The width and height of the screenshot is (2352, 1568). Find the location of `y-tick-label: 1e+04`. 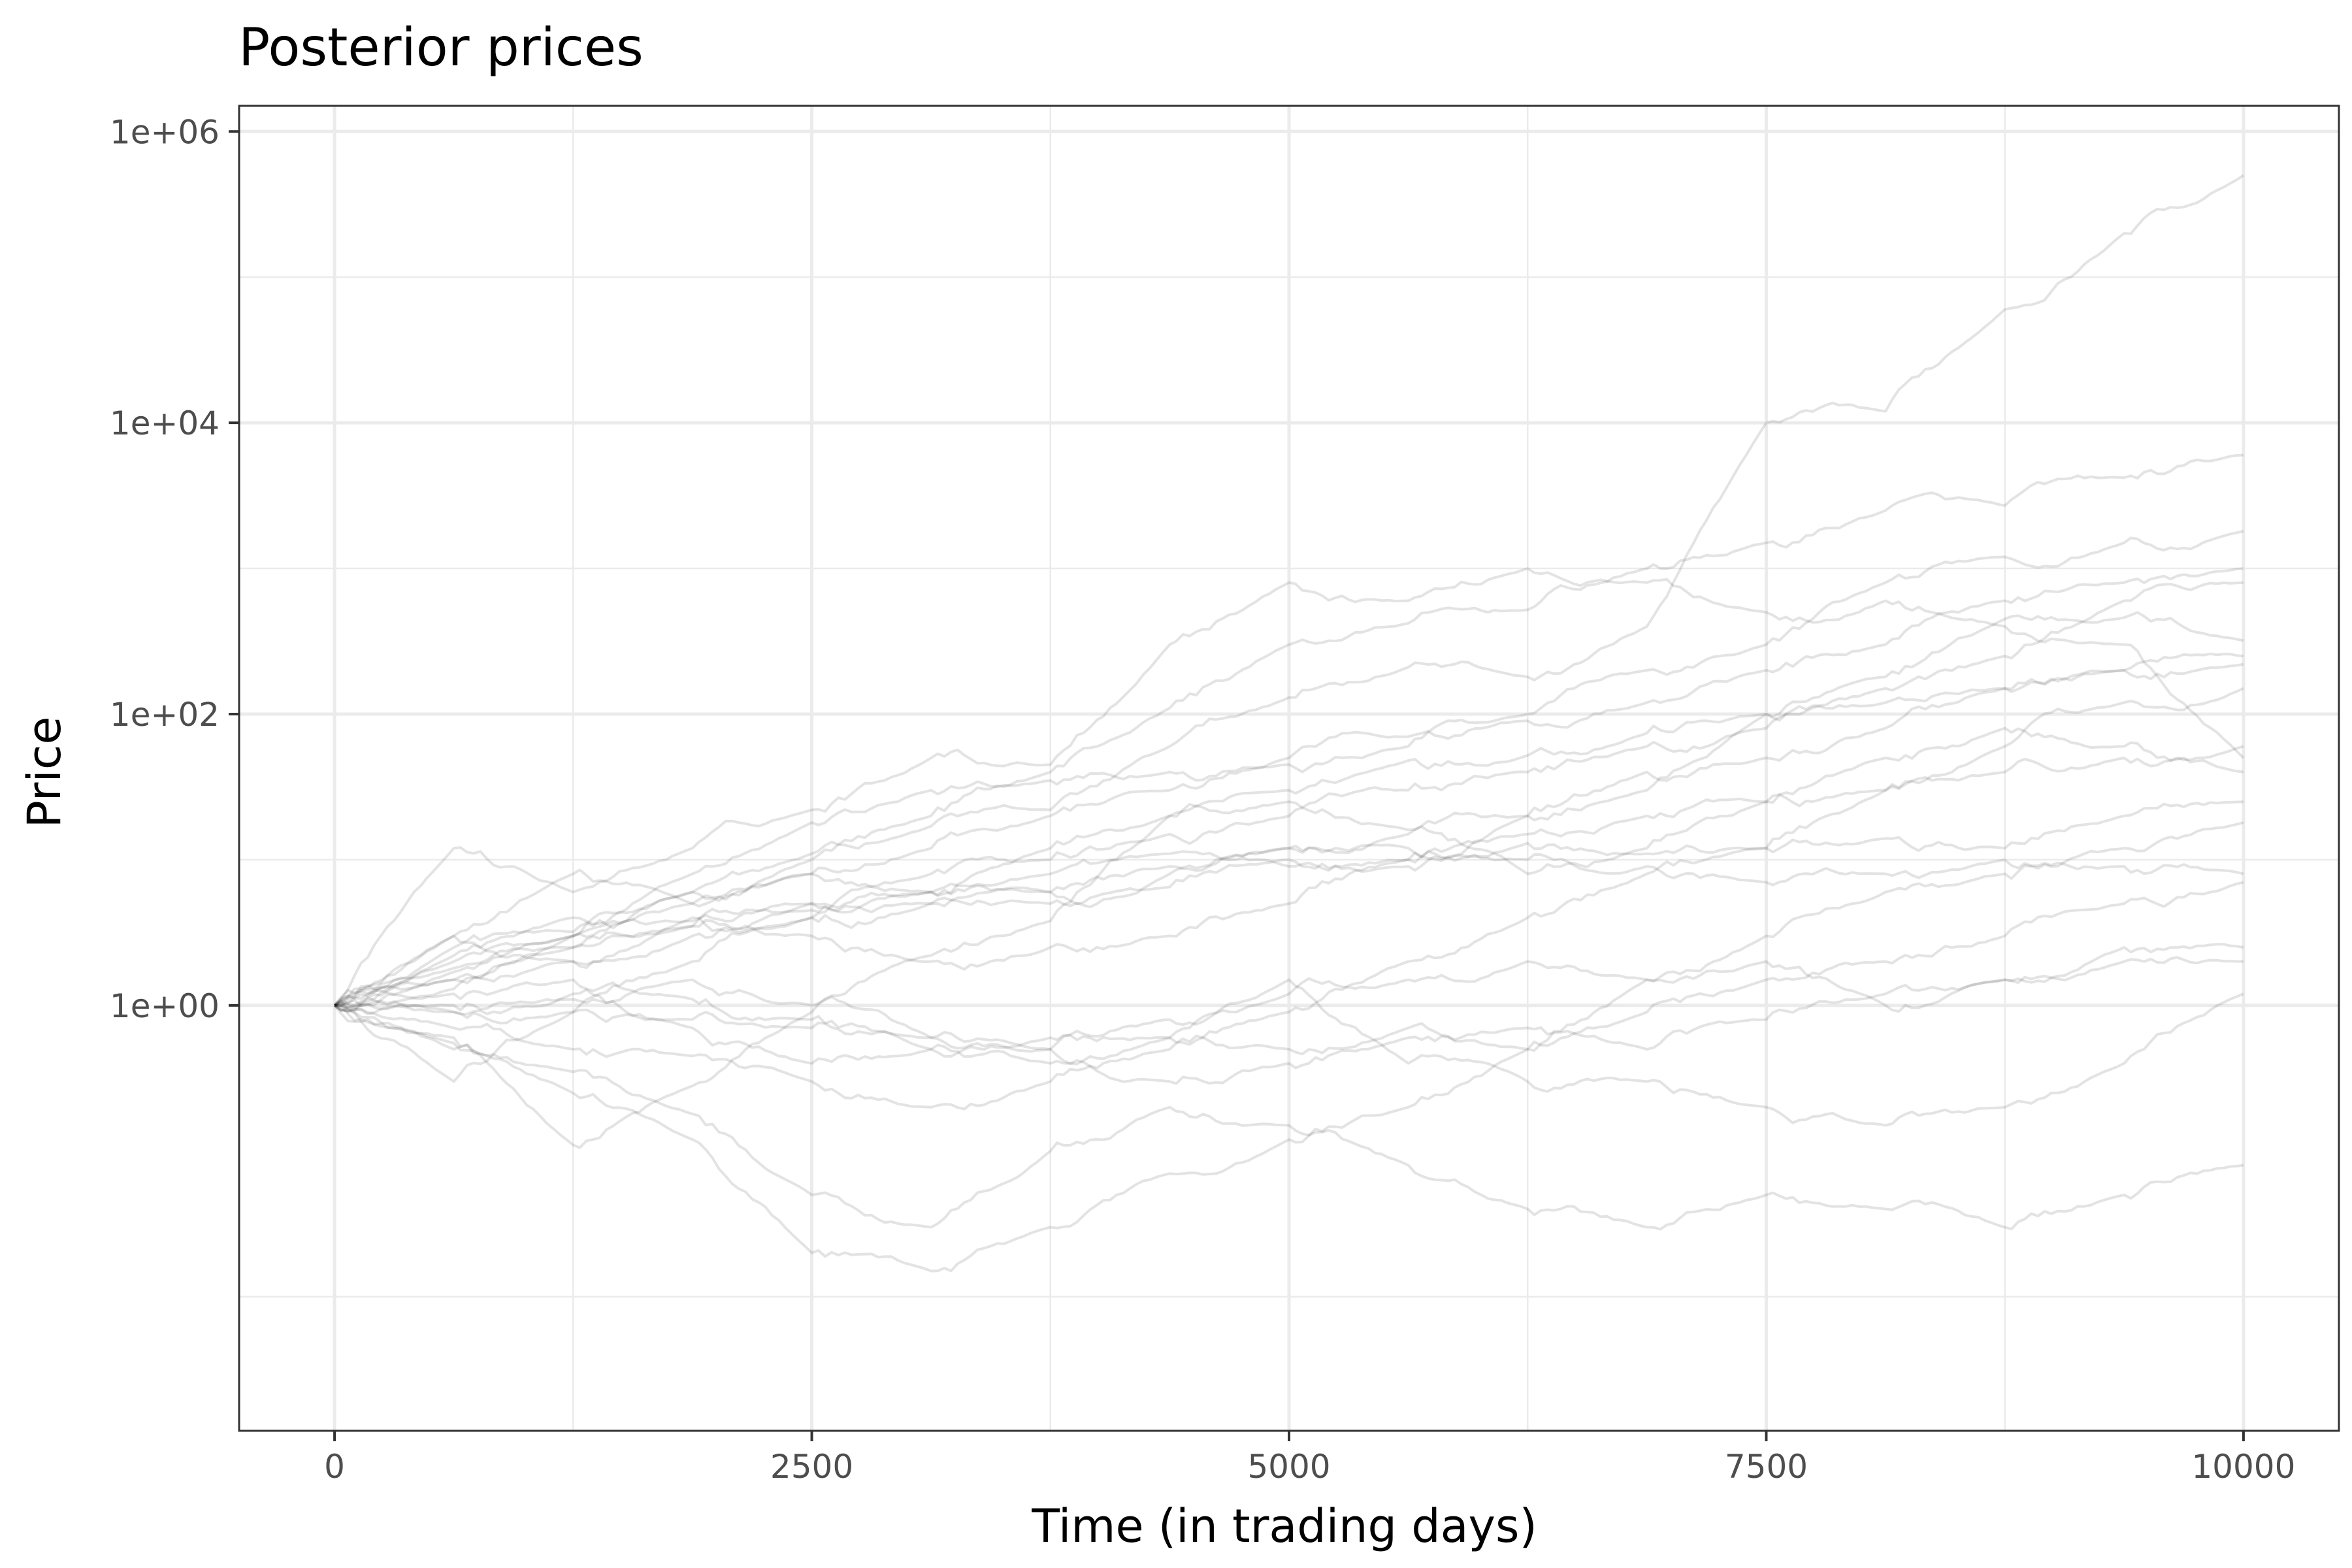

y-tick-label: 1e+04 is located at coordinates (165, 423).